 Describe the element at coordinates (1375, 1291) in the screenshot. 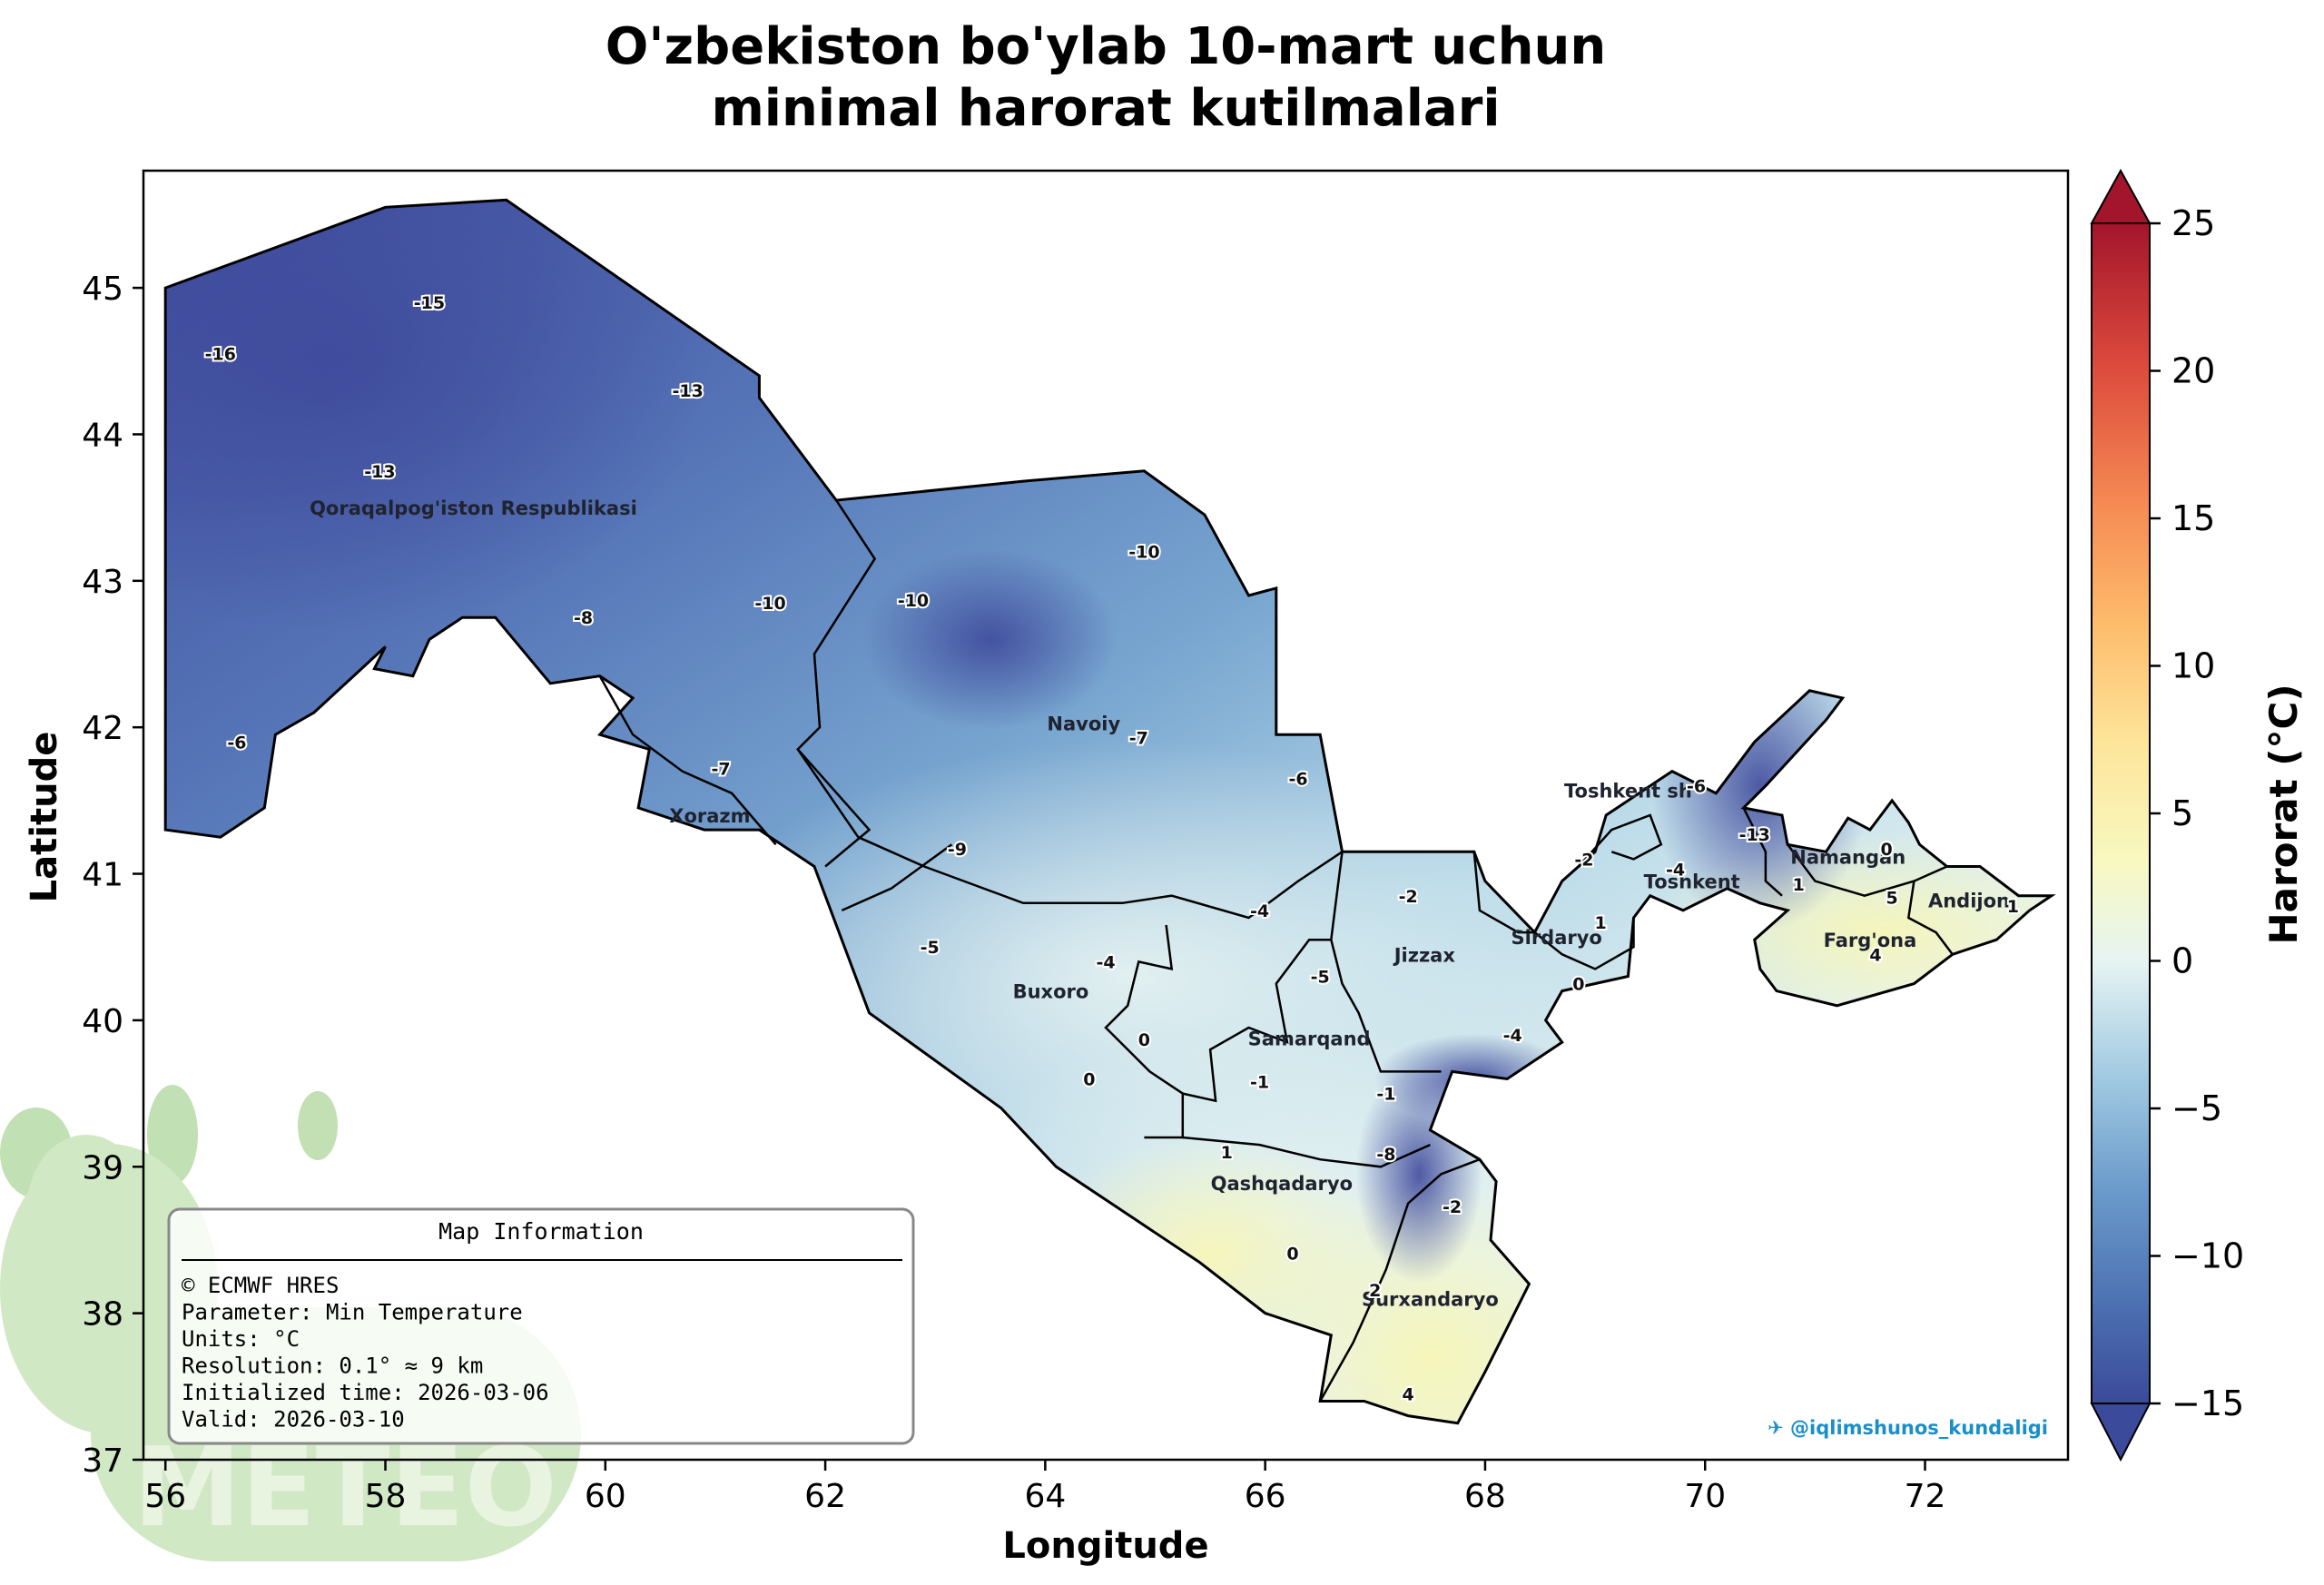

I see `temperature-value: 2` at that location.